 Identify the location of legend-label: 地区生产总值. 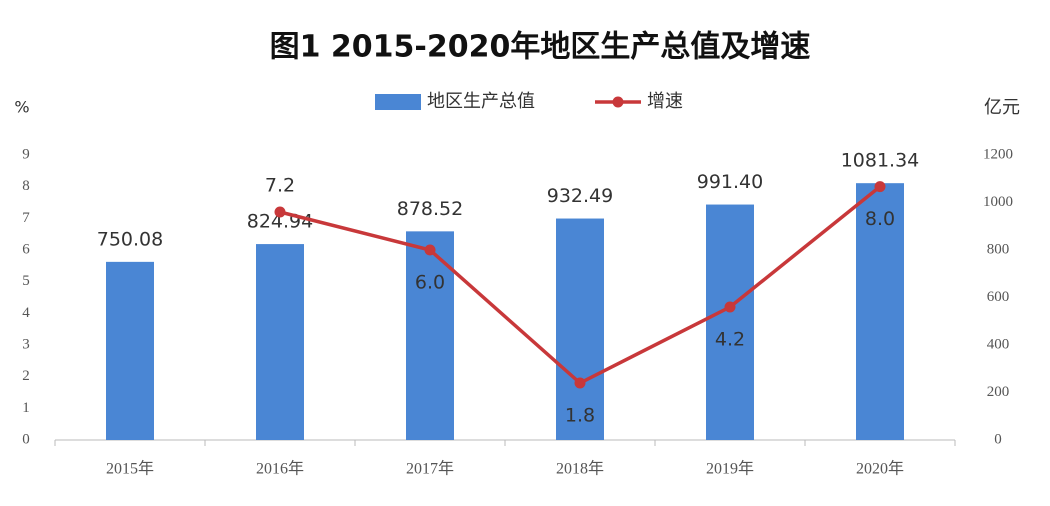
(481, 101).